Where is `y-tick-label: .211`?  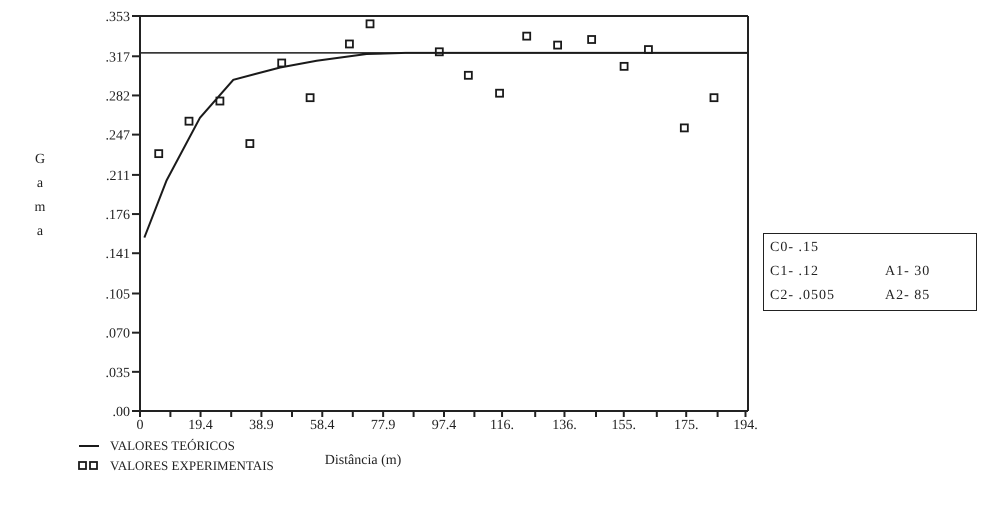 y-tick-label: .211 is located at coordinates (118, 176).